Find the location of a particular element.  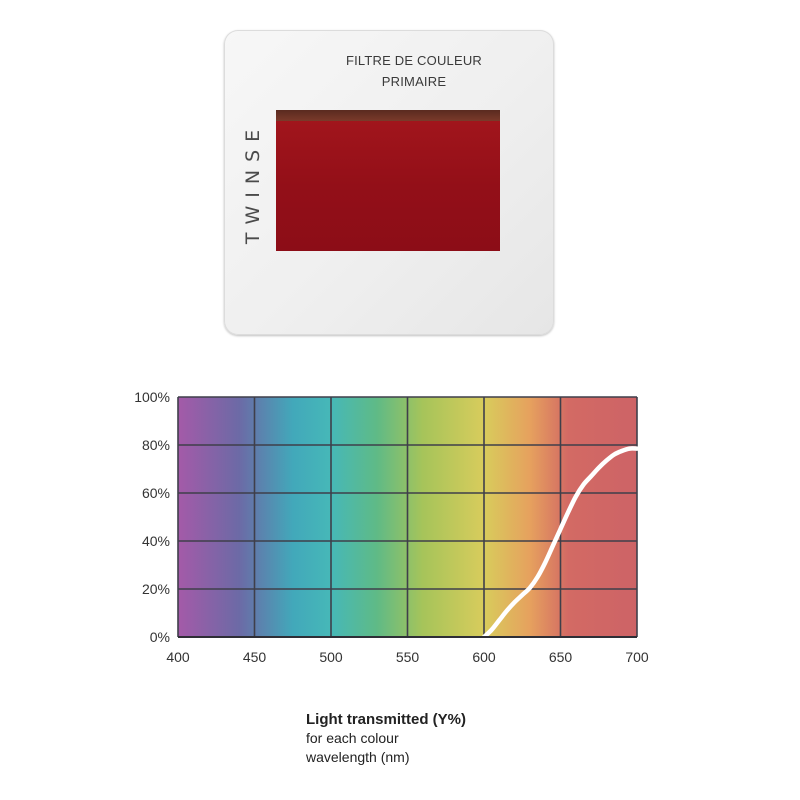

red-filter-glass is located at coordinates (388, 186).